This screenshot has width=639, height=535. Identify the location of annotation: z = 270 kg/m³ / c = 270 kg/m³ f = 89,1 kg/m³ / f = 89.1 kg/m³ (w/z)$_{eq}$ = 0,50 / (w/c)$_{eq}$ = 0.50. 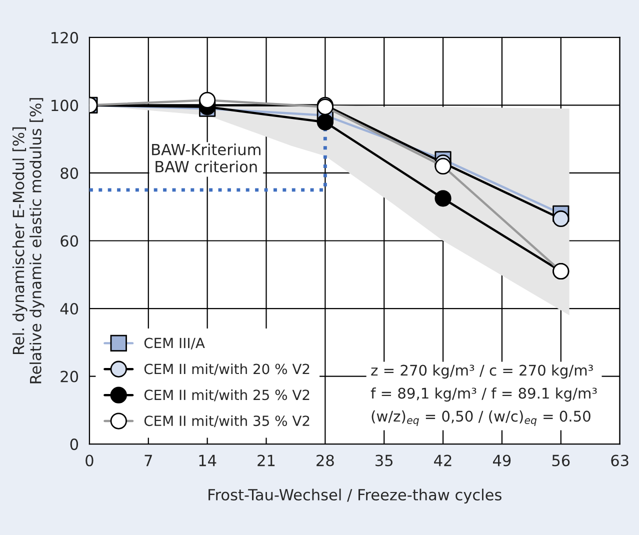
(483, 395).